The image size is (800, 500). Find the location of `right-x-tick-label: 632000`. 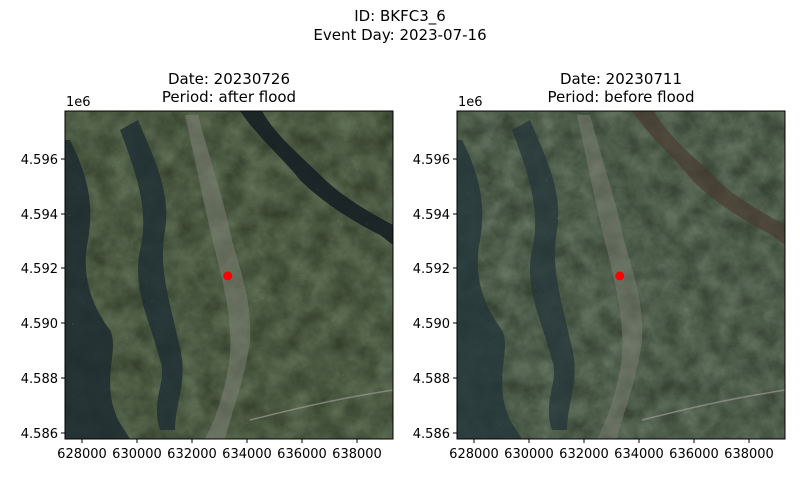

right-x-tick-label: 632000 is located at coordinates (584, 454).